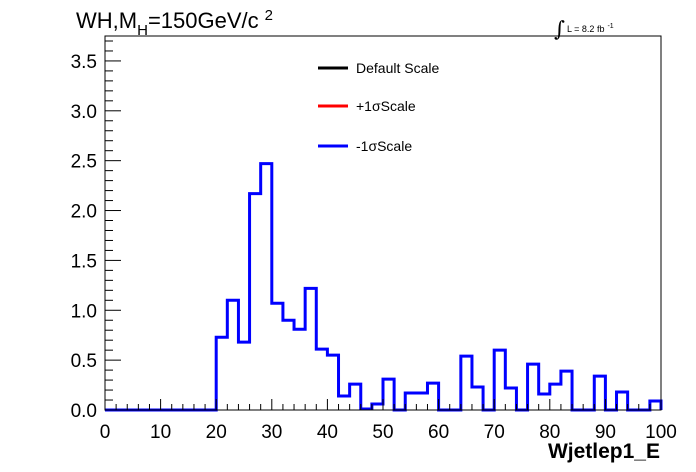 Image resolution: width=696 pixels, height=472 pixels. What do you see at coordinates (438, 432) in the screenshot?
I see `x-tick-label: 60` at bounding box center [438, 432].